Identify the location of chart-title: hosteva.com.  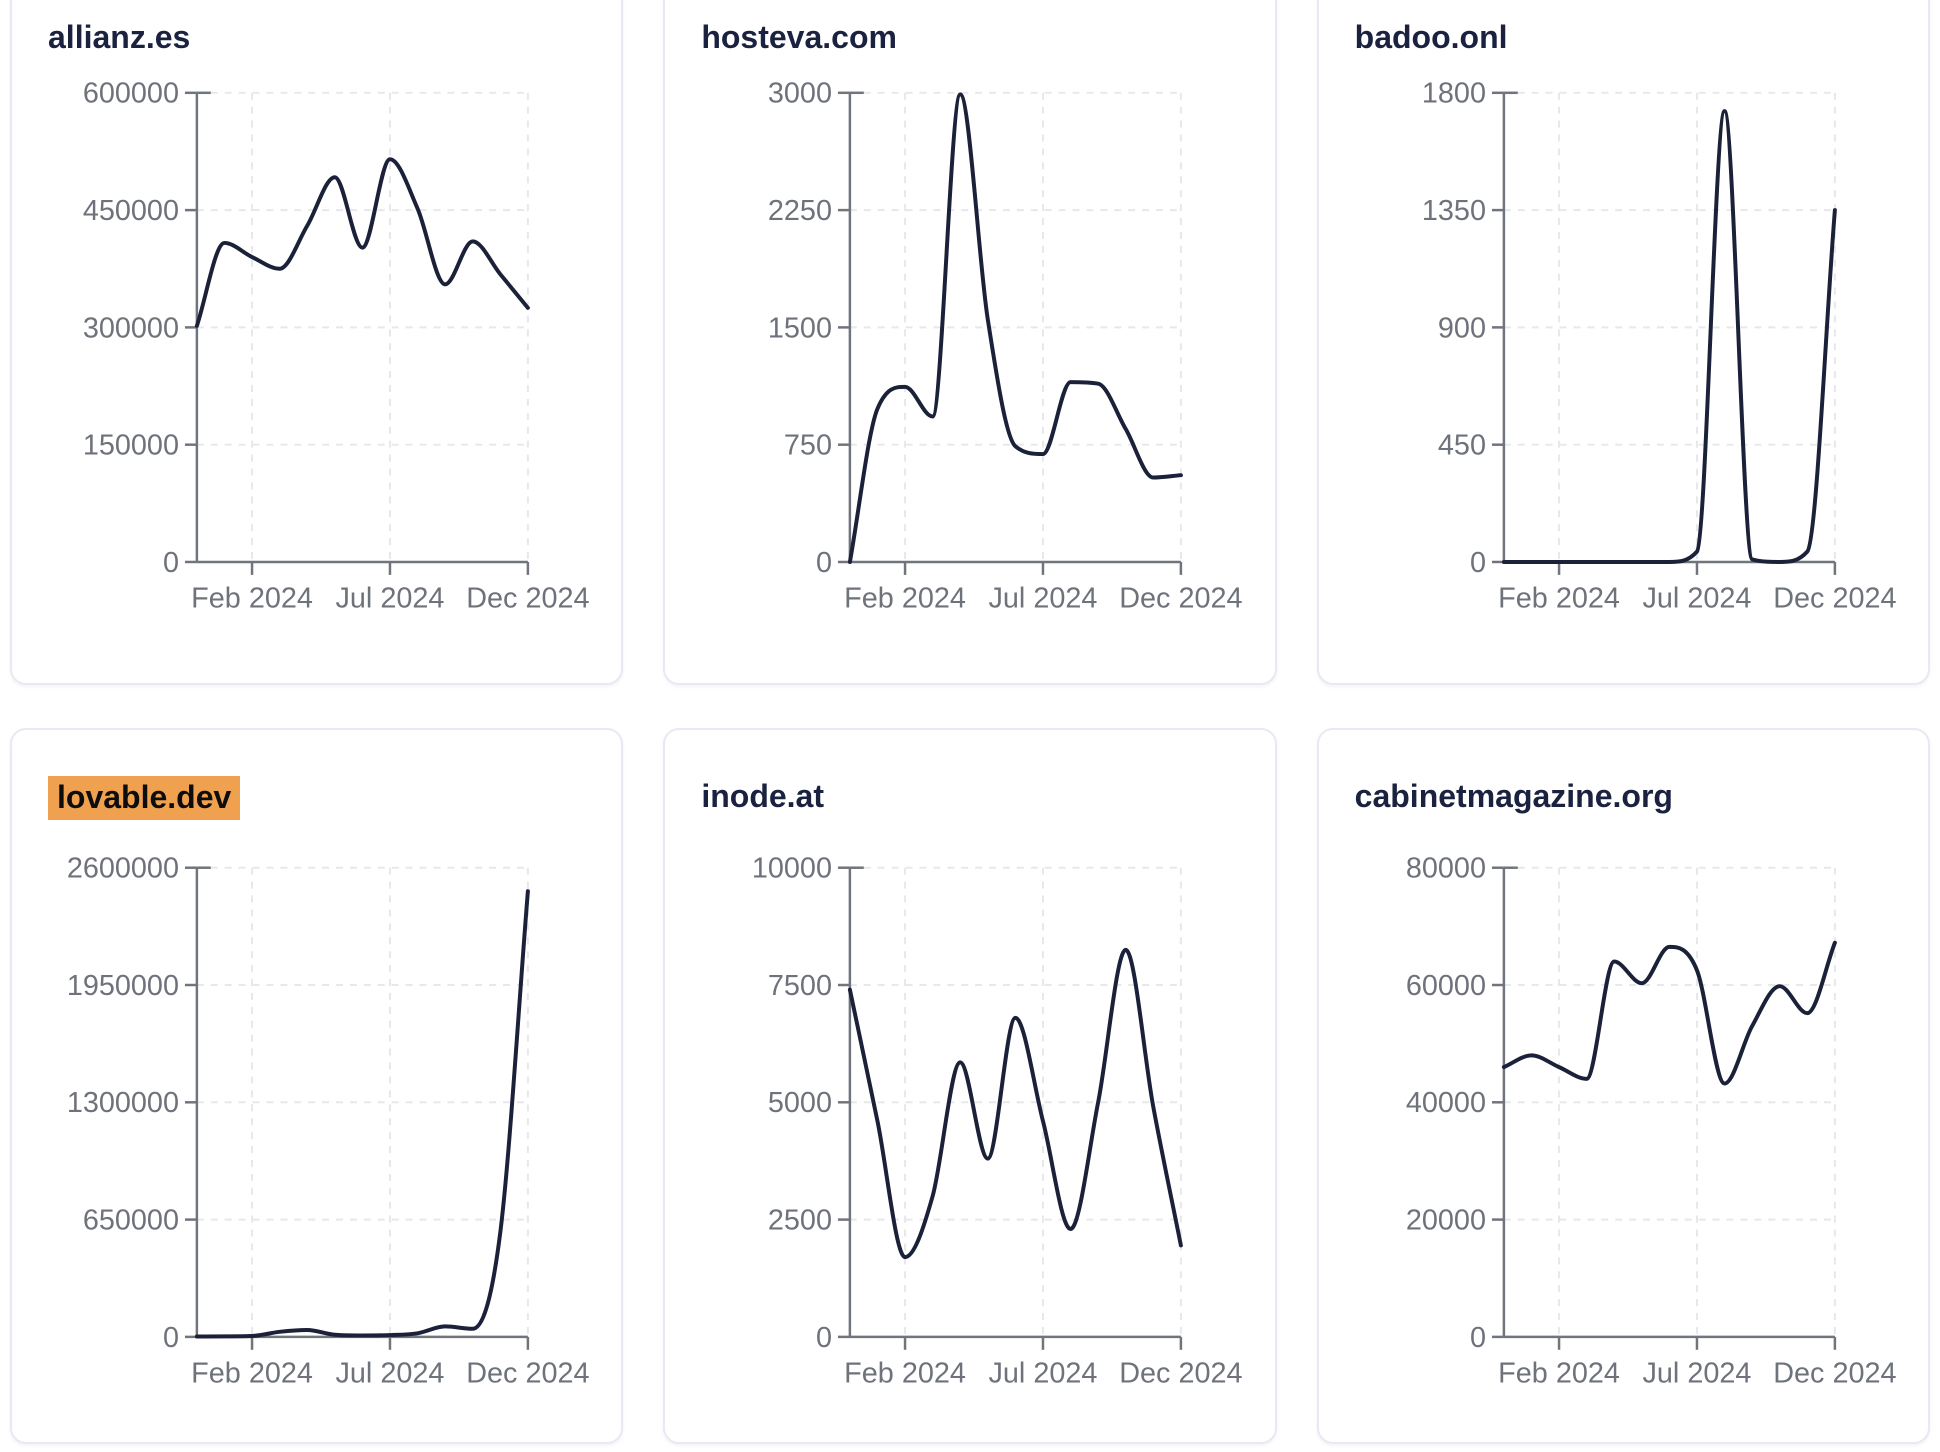
(799, 37).